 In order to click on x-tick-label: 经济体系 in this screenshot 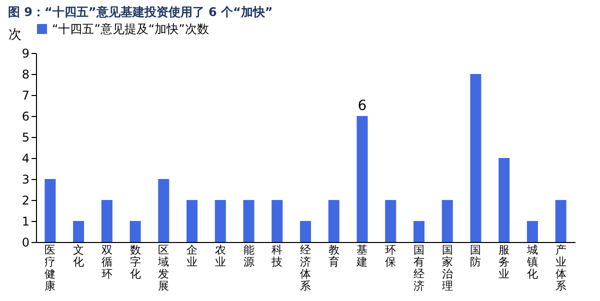, I will do `click(305, 268)`.